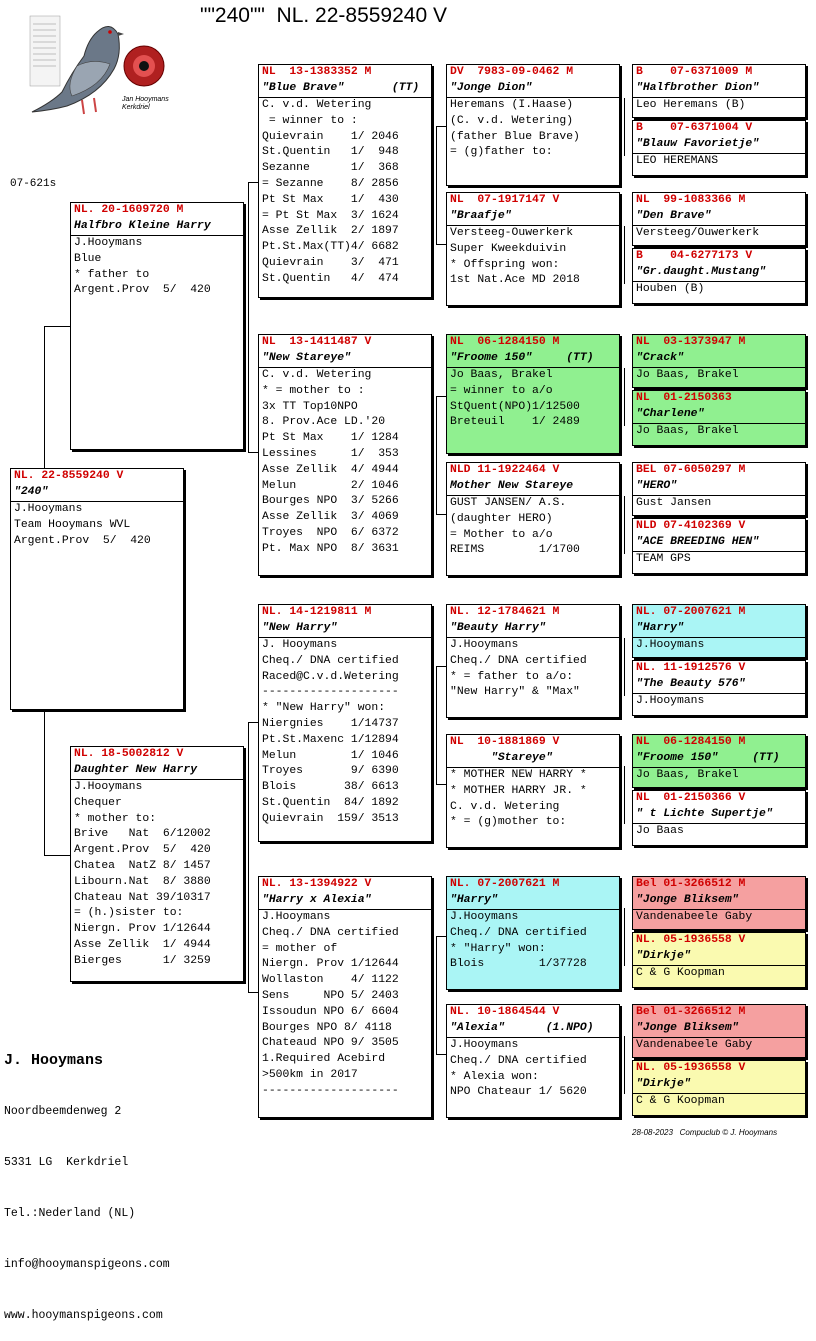 Image resolution: width=816 pixels, height=1341 pixels. What do you see at coordinates (330, 1011) in the screenshot?
I see `pedigree-line: Issoudun NPO 6/ 6604` at bounding box center [330, 1011].